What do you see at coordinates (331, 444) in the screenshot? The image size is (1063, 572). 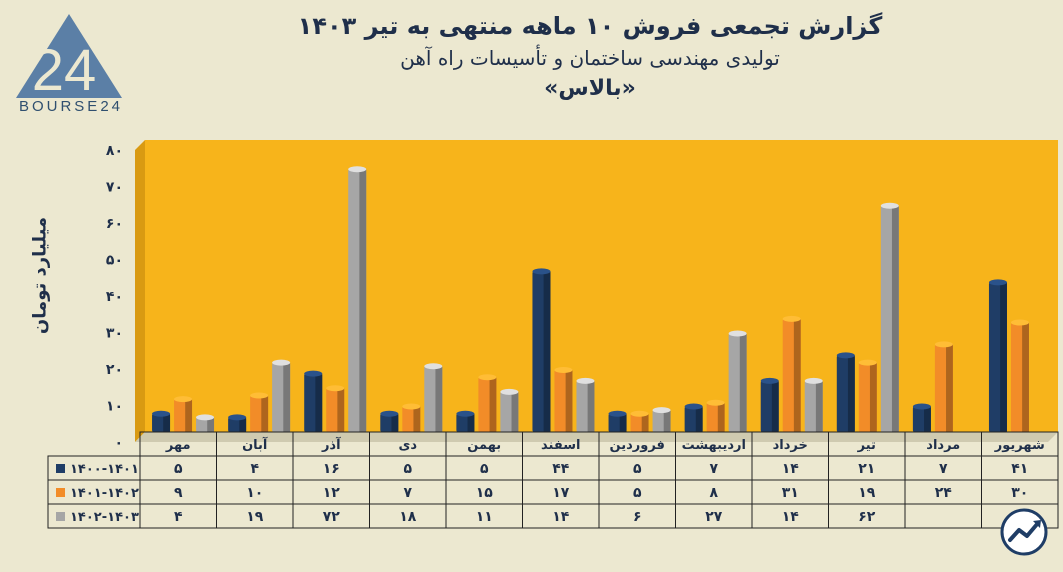 I see `x-tick-label: آذر` at bounding box center [331, 444].